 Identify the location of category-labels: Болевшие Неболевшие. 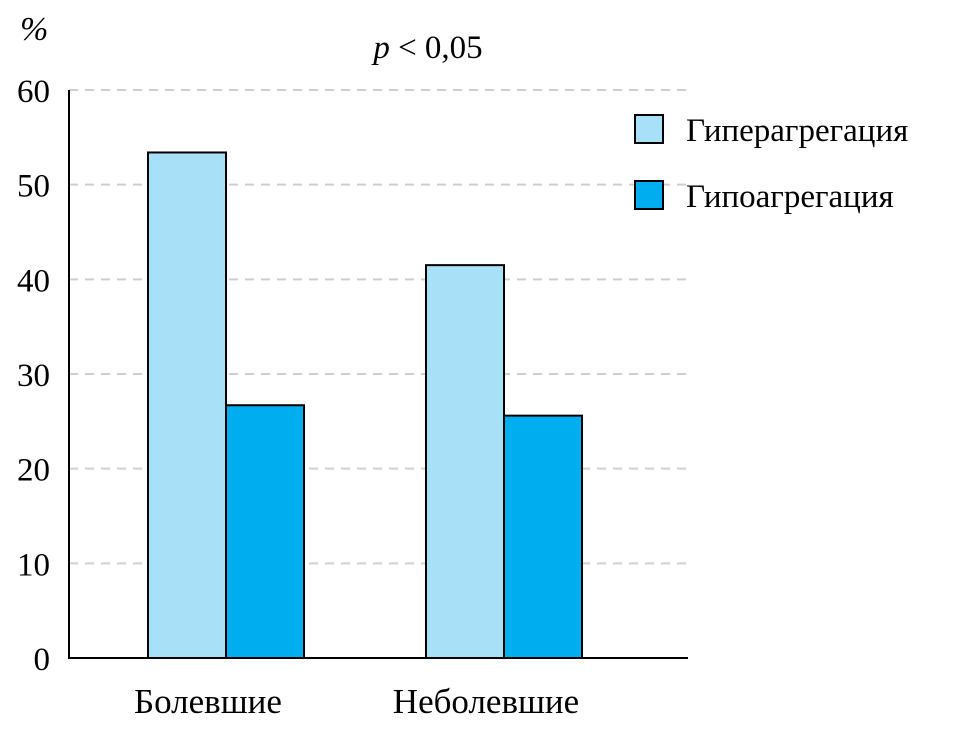
(356, 701).